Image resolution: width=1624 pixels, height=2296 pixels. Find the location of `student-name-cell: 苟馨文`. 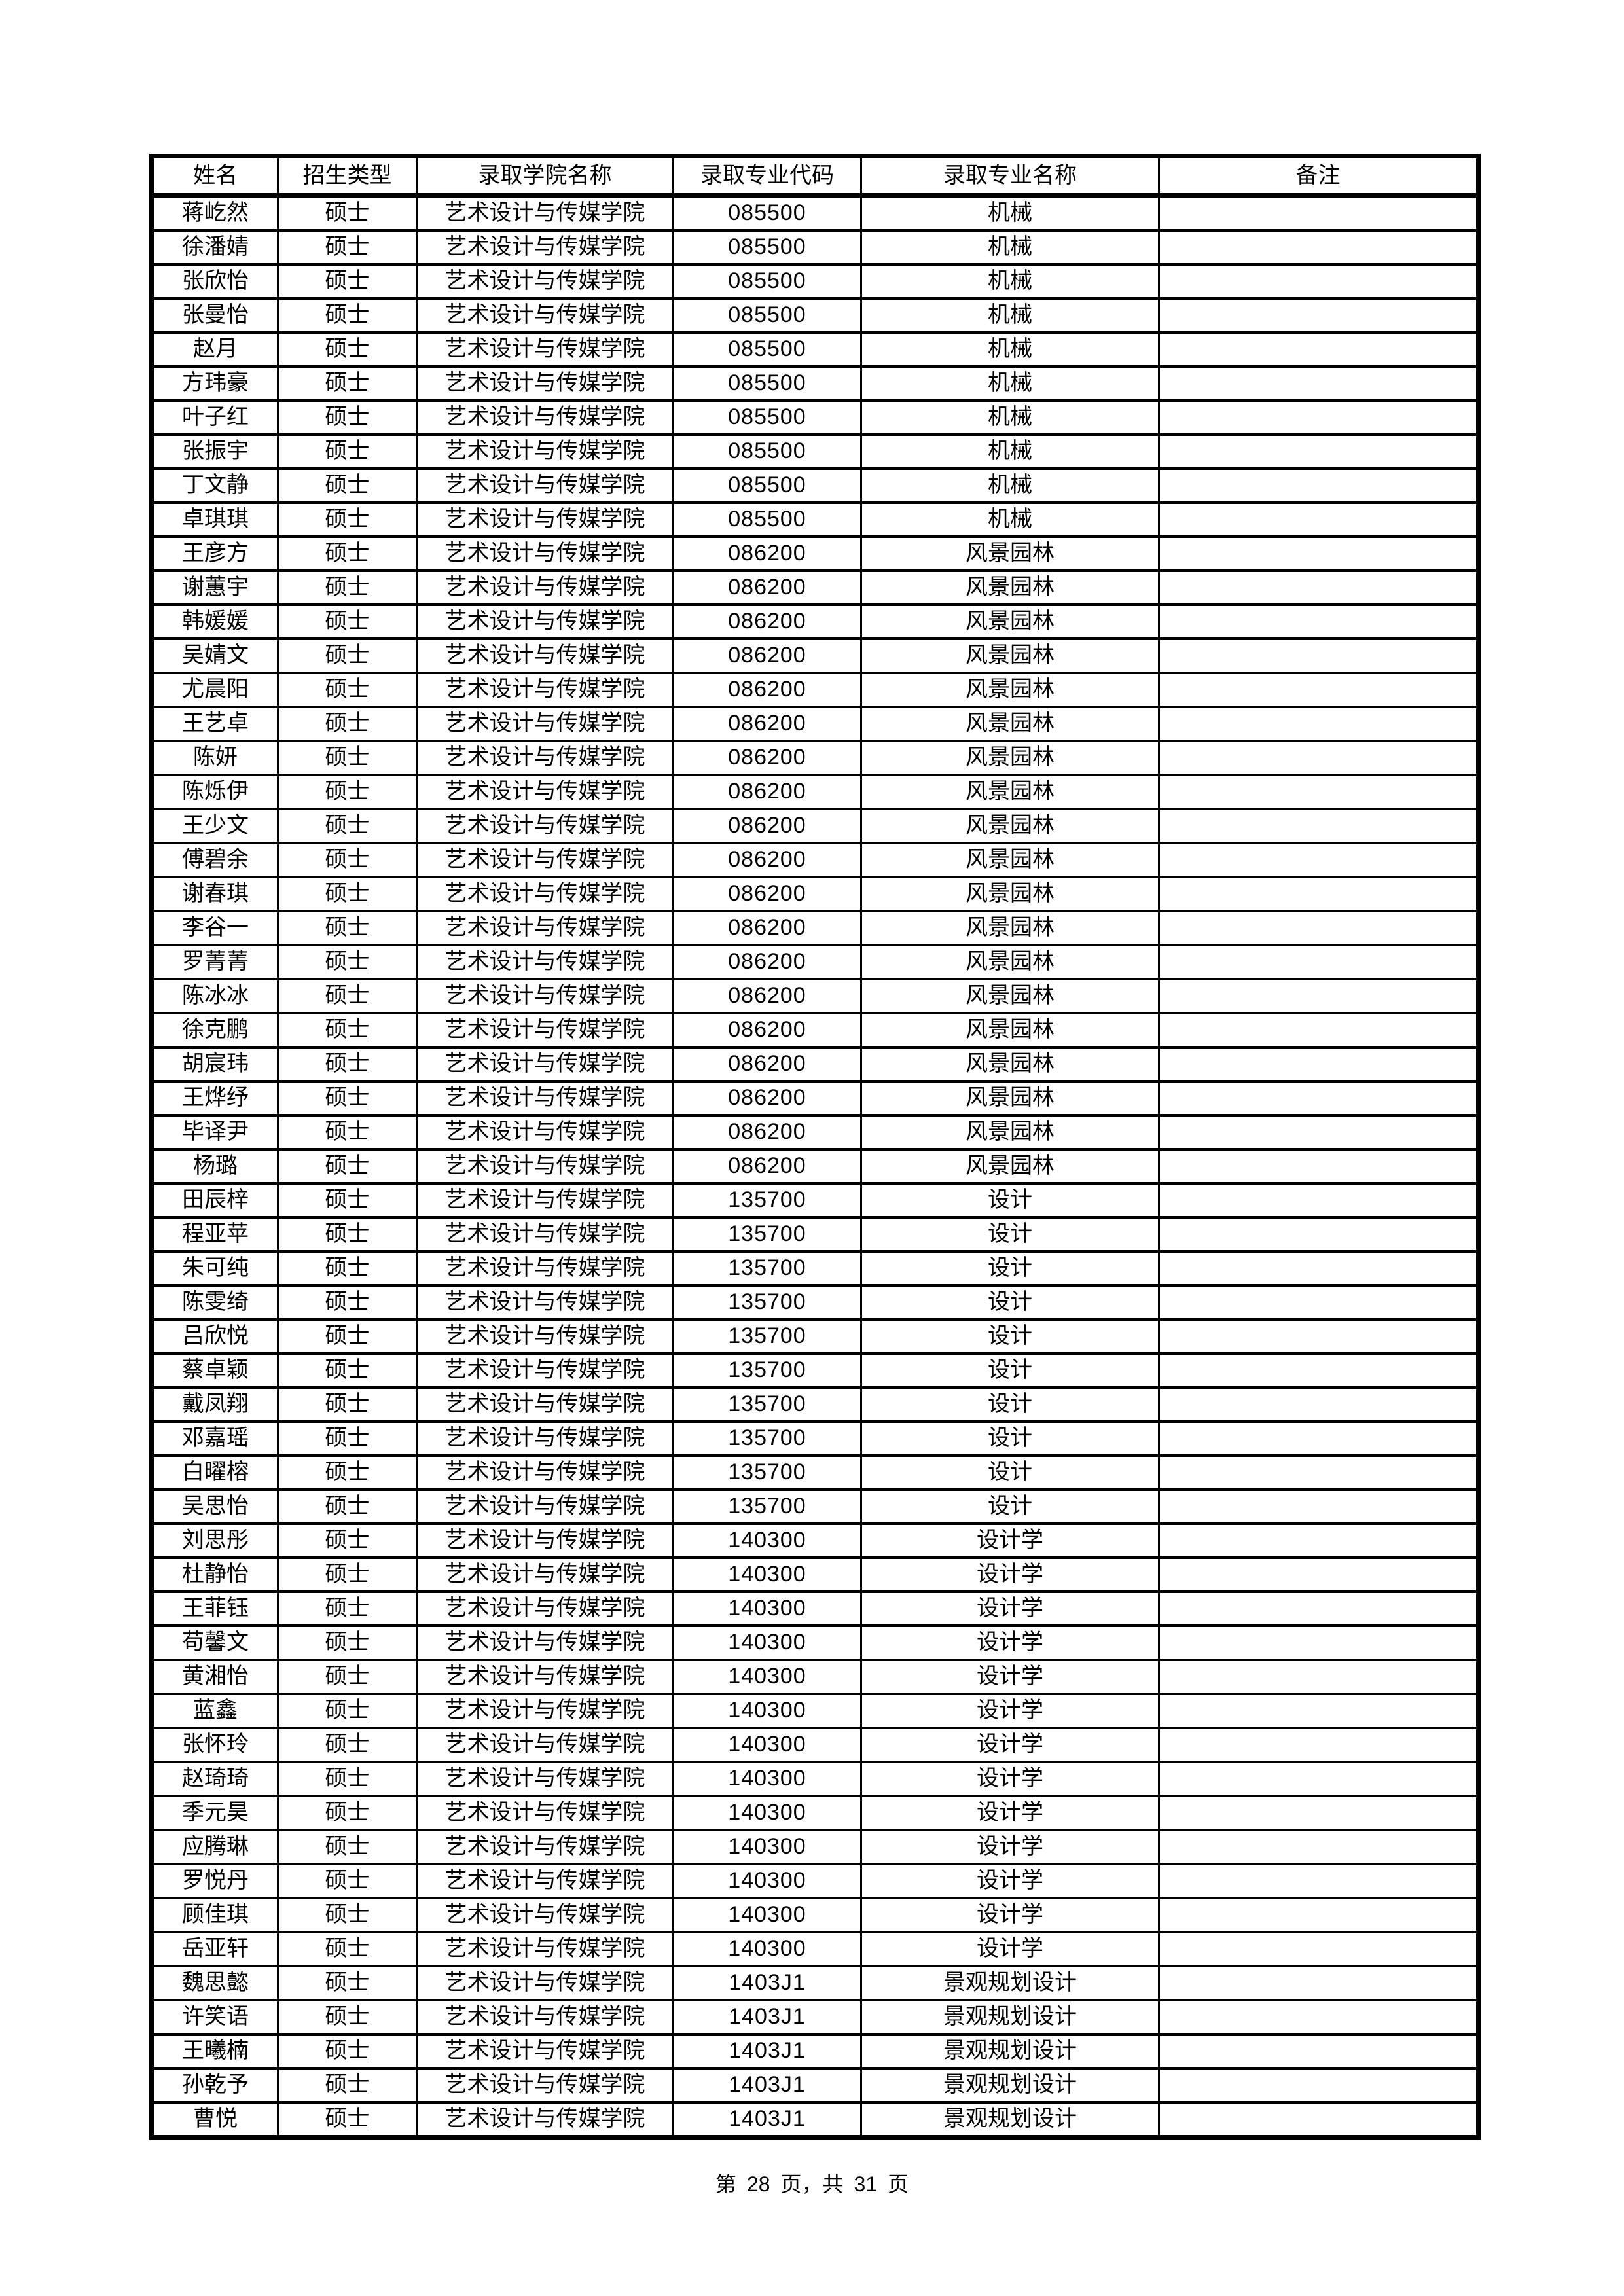

student-name-cell: 苟馨文 is located at coordinates (215, 1642).